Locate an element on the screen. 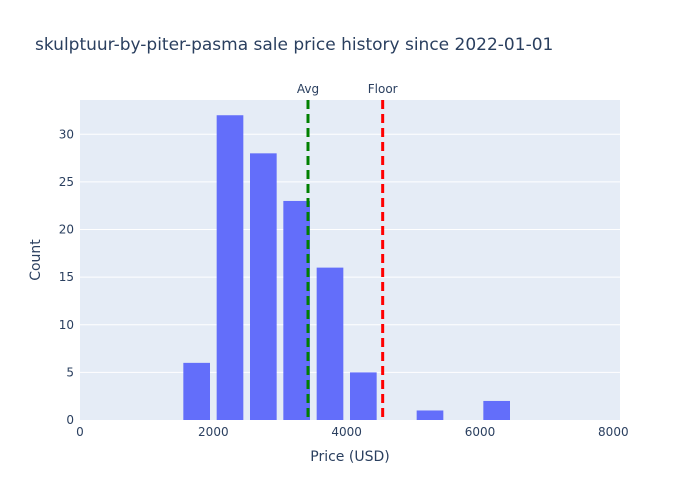  y-tick-label: 30 is located at coordinates (66, 134).